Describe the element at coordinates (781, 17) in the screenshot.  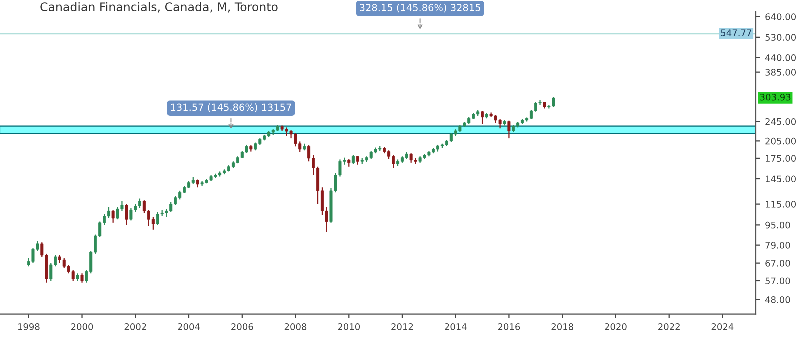
I see `y-tick-label: 640.00` at that location.